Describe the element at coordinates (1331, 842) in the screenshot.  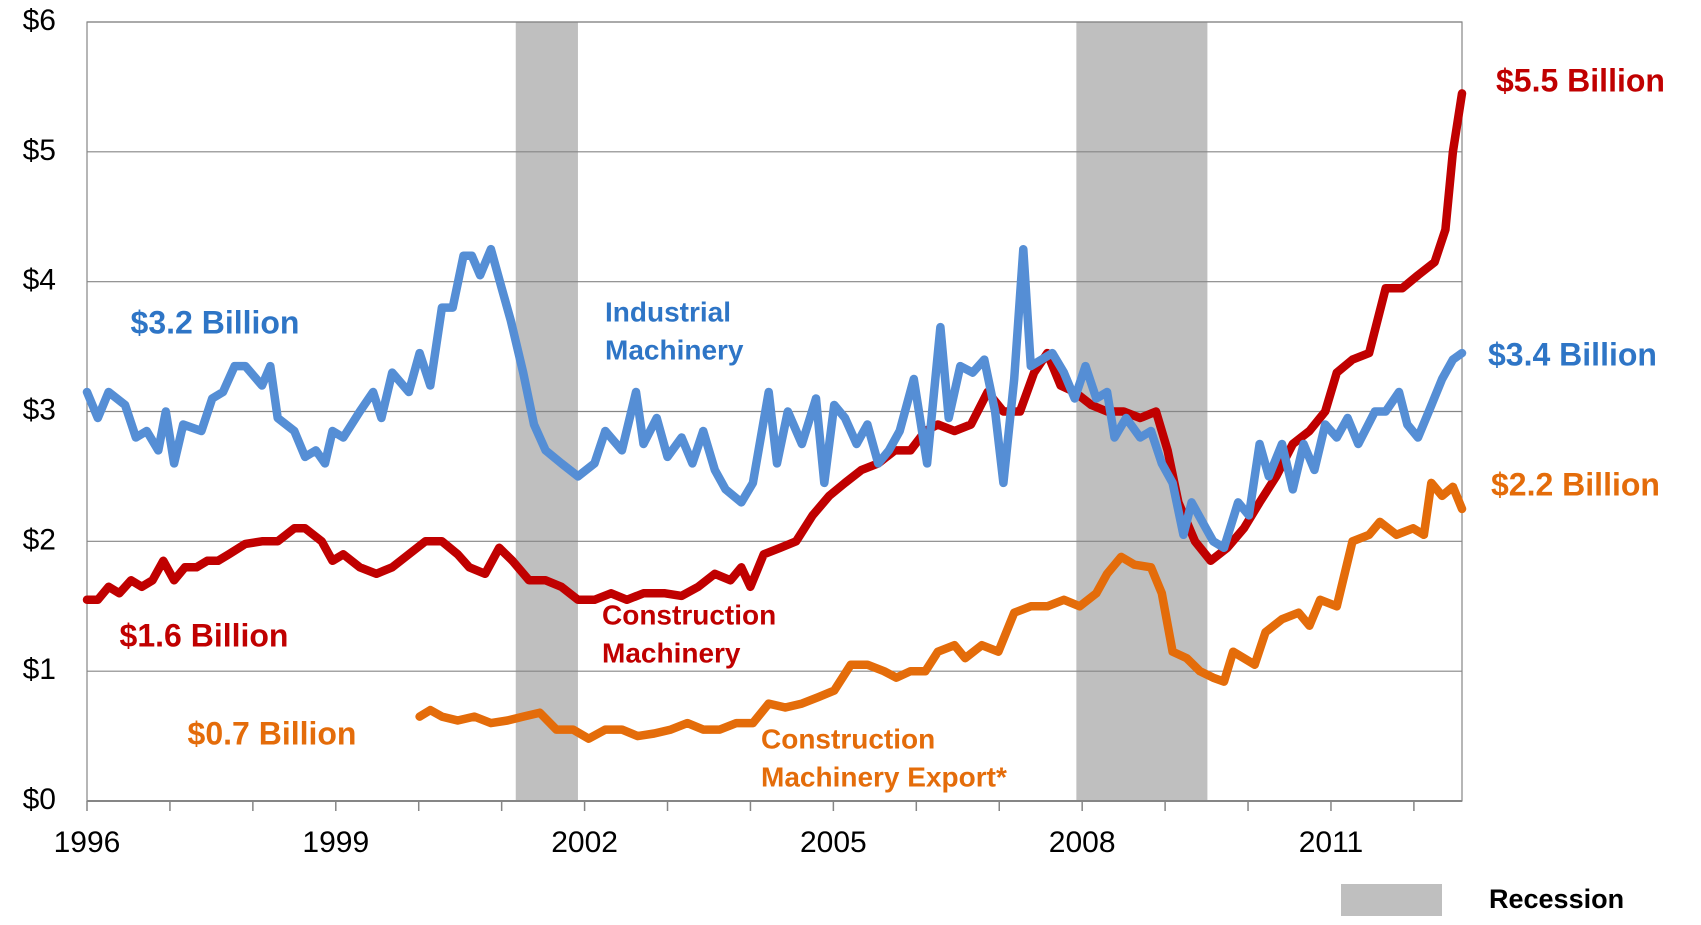
I see `x-tick-label: 2011` at that location.